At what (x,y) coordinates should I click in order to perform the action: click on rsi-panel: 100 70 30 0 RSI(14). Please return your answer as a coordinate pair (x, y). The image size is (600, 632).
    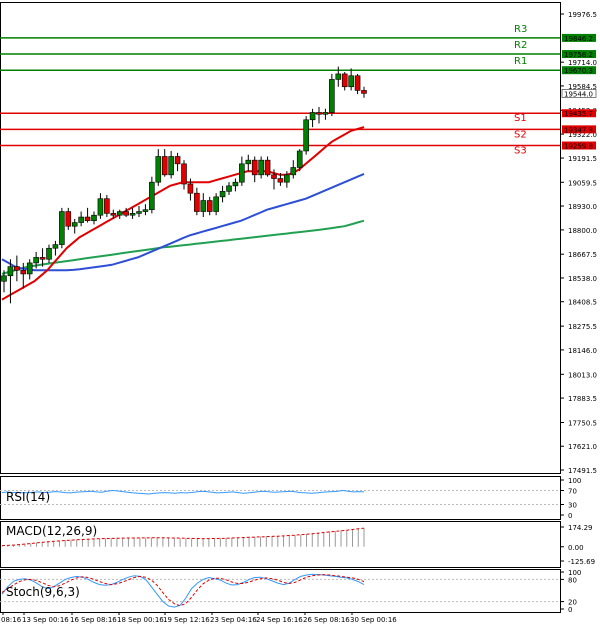
    Looking at the image, I should click on (290, 498).